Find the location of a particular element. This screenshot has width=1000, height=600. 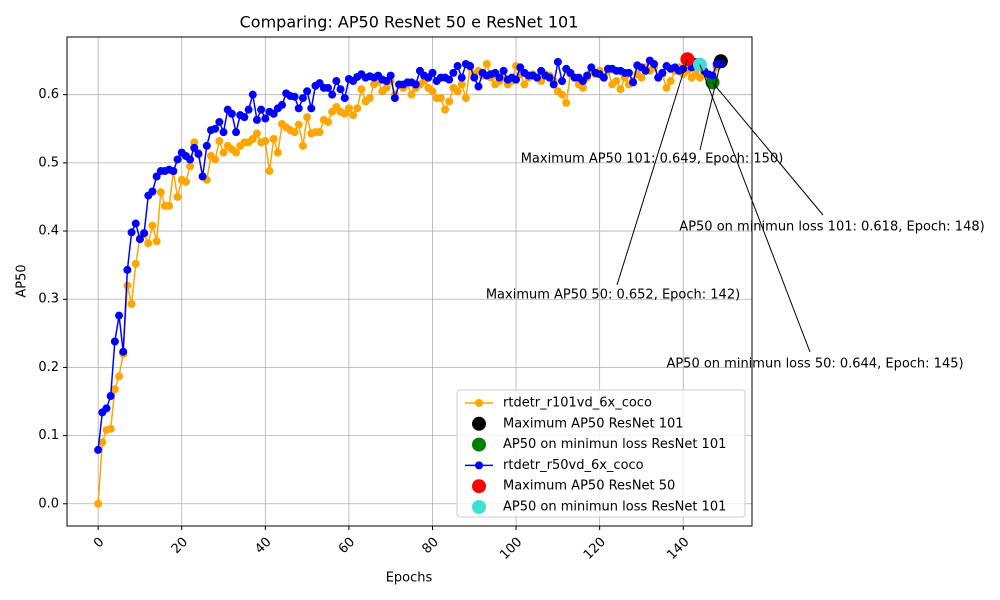

legend-label: rtdetr_r101vd_6x_coco is located at coordinates (577, 403).